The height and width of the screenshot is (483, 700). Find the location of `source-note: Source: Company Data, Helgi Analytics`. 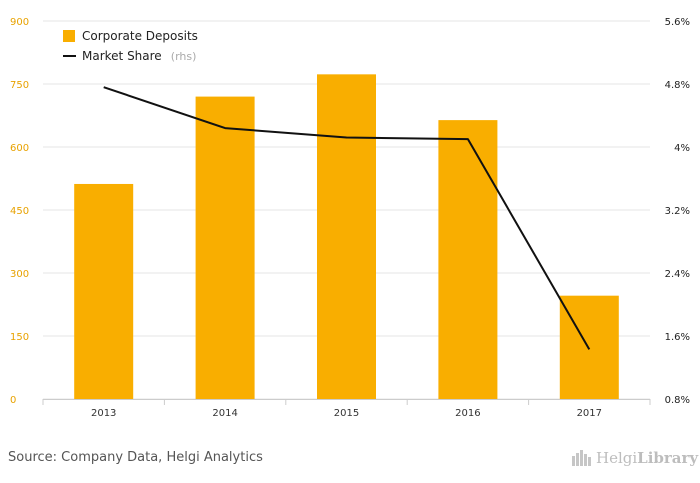

source-note: Source: Company Data, Helgi Analytics is located at coordinates (135, 457).